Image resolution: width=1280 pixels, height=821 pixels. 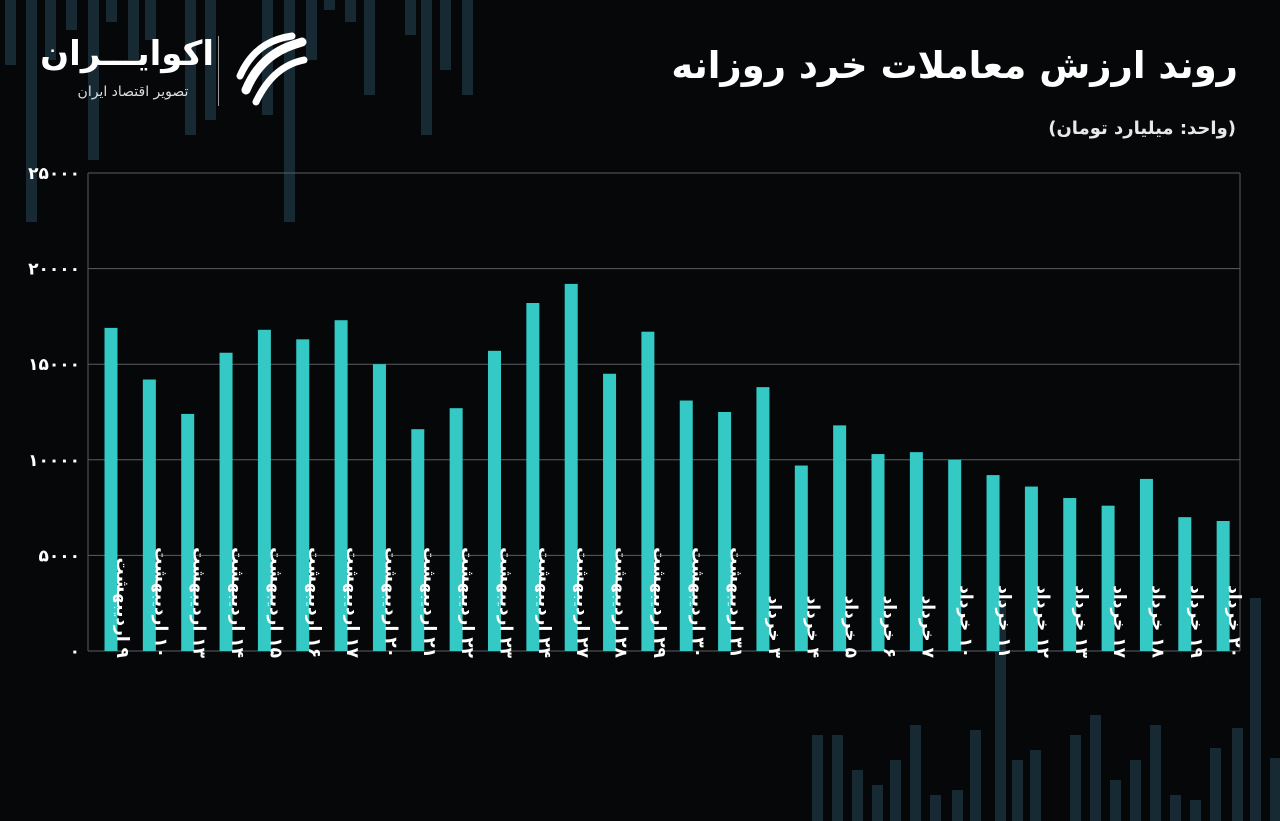 What do you see at coordinates (133, 92) in the screenshot?
I see `logo-tagline: تصویر اقتصاد ایران` at bounding box center [133, 92].